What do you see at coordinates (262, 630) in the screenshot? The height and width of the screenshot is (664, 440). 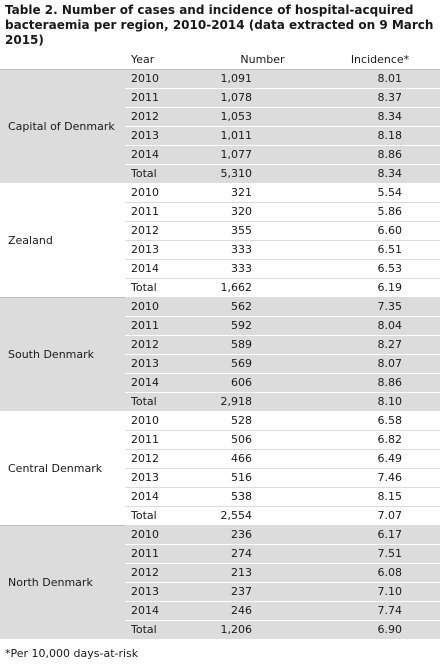 I see `number-cell: 1,206` at bounding box center [262, 630].